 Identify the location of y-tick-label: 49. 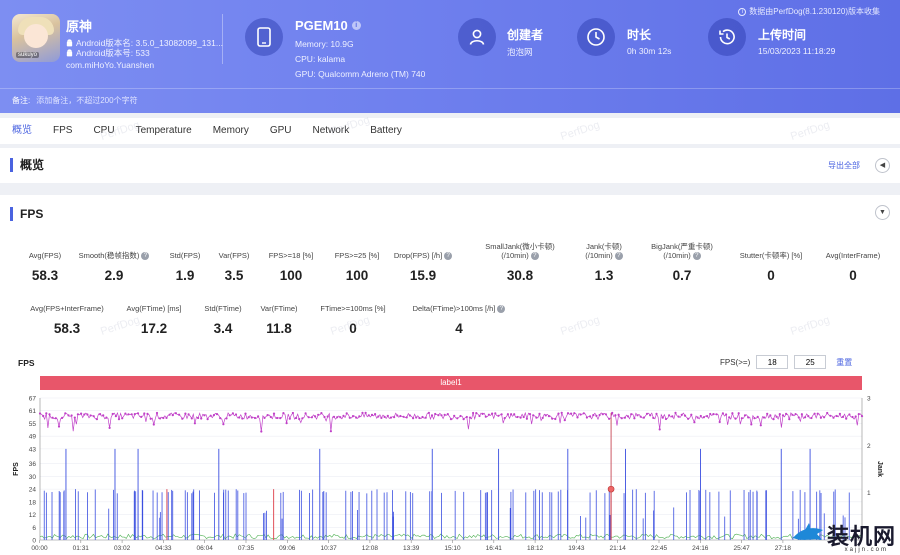
(33, 437).